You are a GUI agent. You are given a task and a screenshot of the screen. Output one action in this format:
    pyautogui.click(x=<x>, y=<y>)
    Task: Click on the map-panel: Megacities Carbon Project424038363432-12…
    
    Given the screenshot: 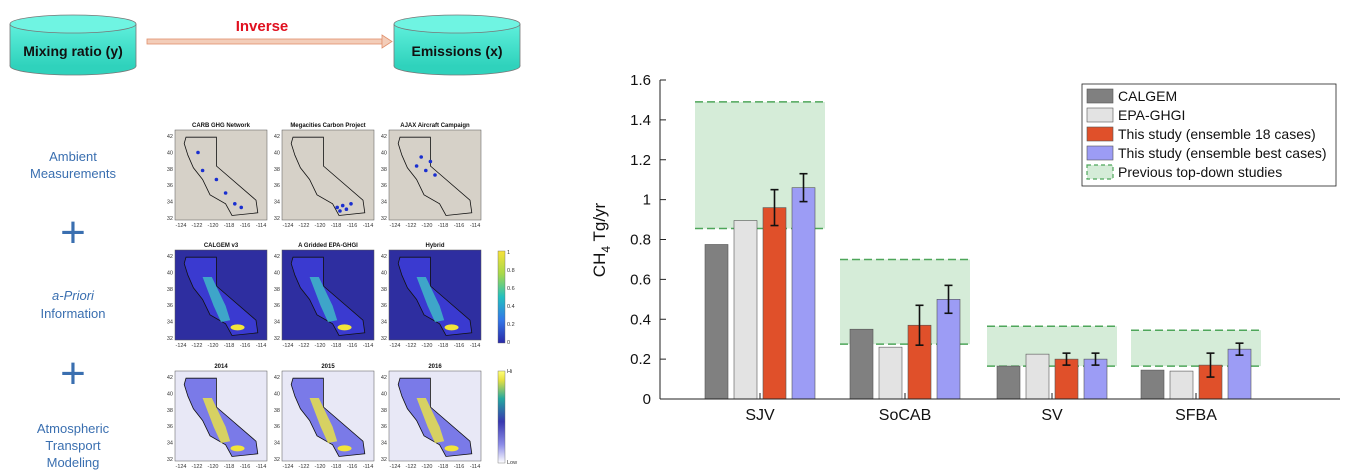 What is the action you would take?
    pyautogui.click(x=324, y=176)
    